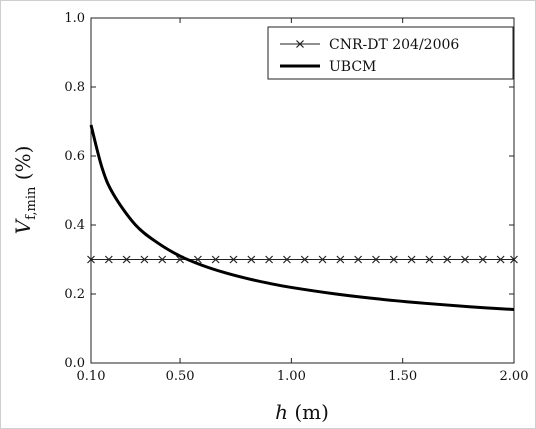 The height and width of the screenshot is (429, 536). I want to click on y-axis-label: Vf,min (%), so click(25, 190).